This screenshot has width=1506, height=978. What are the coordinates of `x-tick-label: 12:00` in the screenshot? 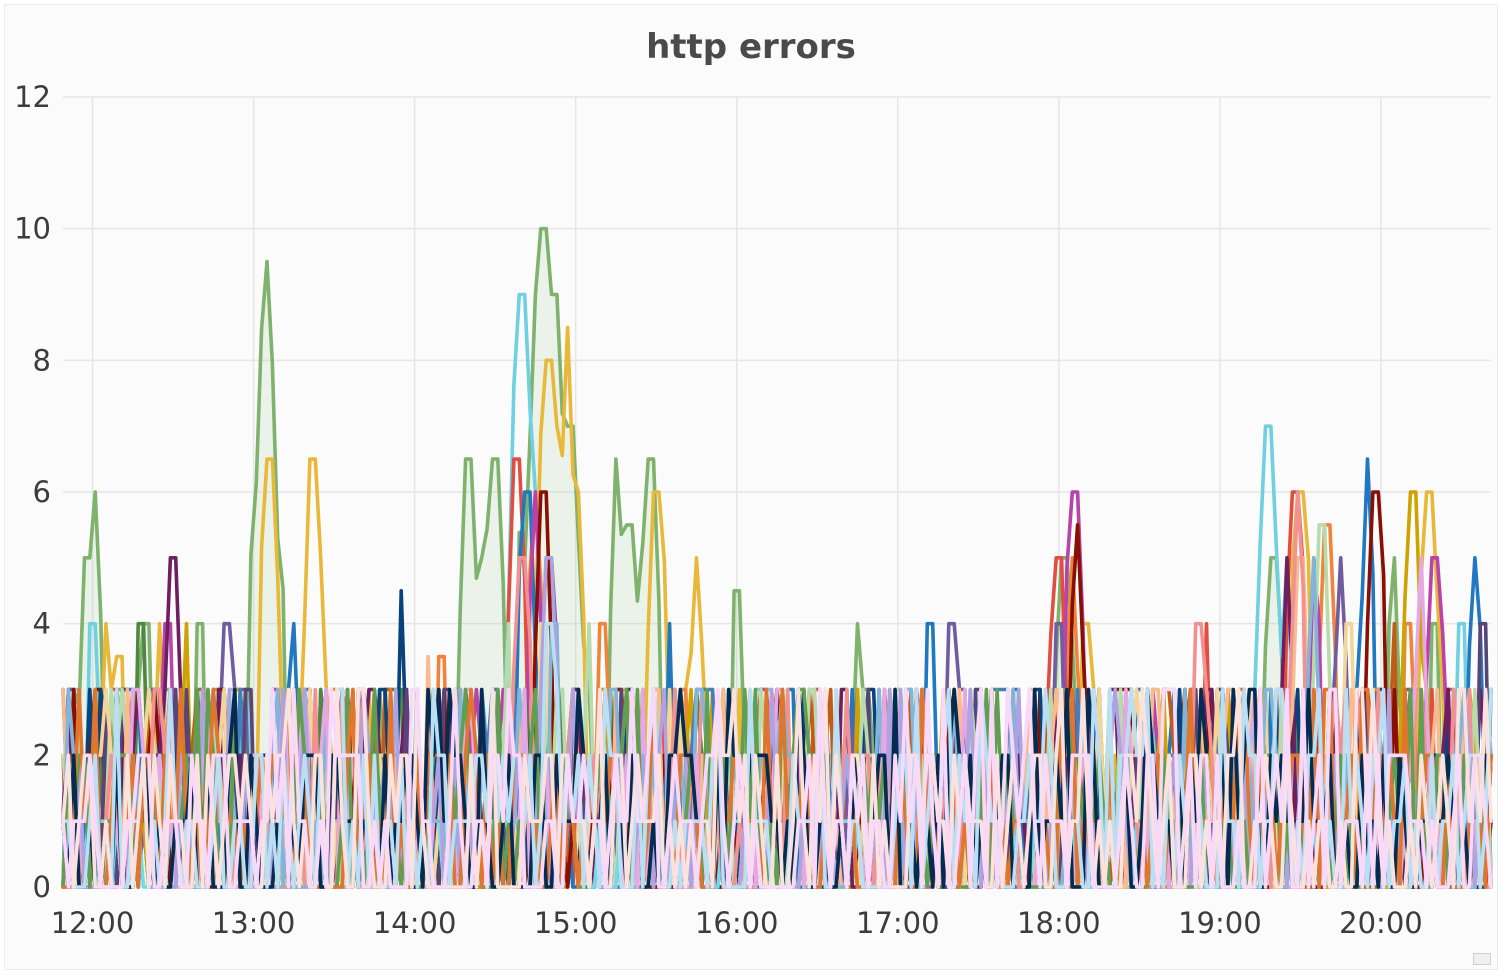 It's located at (93, 923).